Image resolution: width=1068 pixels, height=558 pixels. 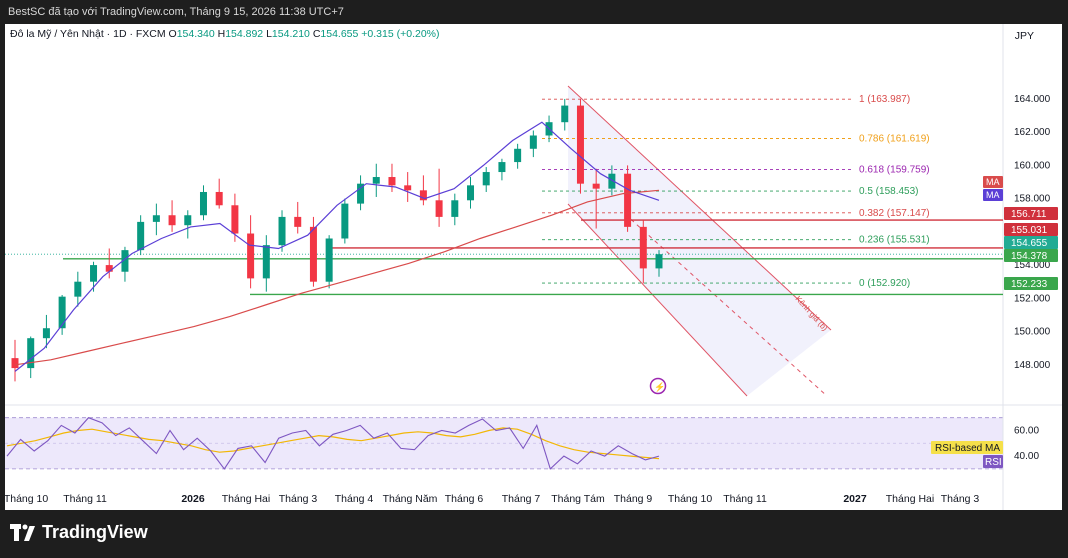 What do you see at coordinates (1032, 265) in the screenshot?
I see `price-tick-3: 154.000` at bounding box center [1032, 265].